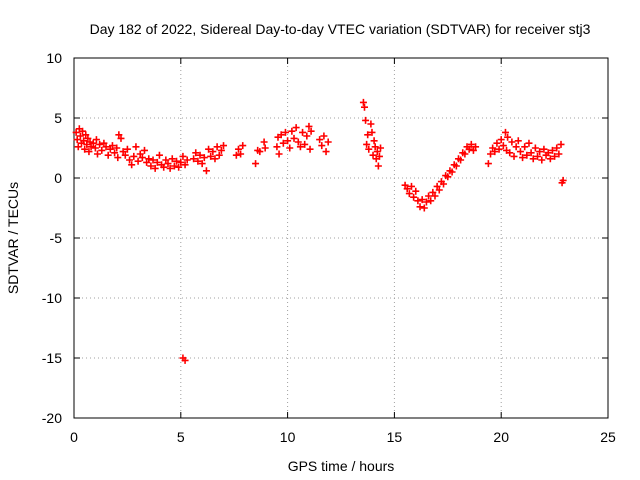 This screenshot has width=640, height=480. What do you see at coordinates (58, 178) in the screenshot?
I see `y-tick-label: 0` at bounding box center [58, 178].